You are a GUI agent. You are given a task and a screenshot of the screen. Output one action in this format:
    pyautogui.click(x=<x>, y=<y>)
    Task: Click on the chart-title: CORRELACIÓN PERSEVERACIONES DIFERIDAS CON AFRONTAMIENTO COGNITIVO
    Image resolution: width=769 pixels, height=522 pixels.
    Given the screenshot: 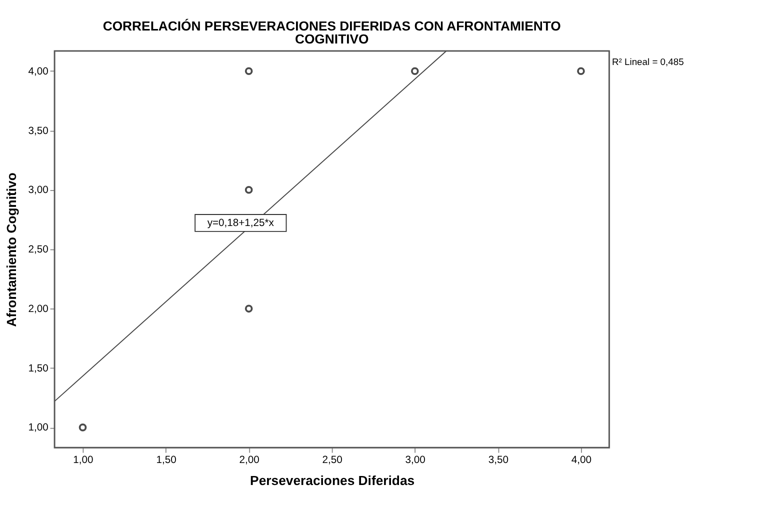 What is the action you would take?
    pyautogui.click(x=331, y=32)
    